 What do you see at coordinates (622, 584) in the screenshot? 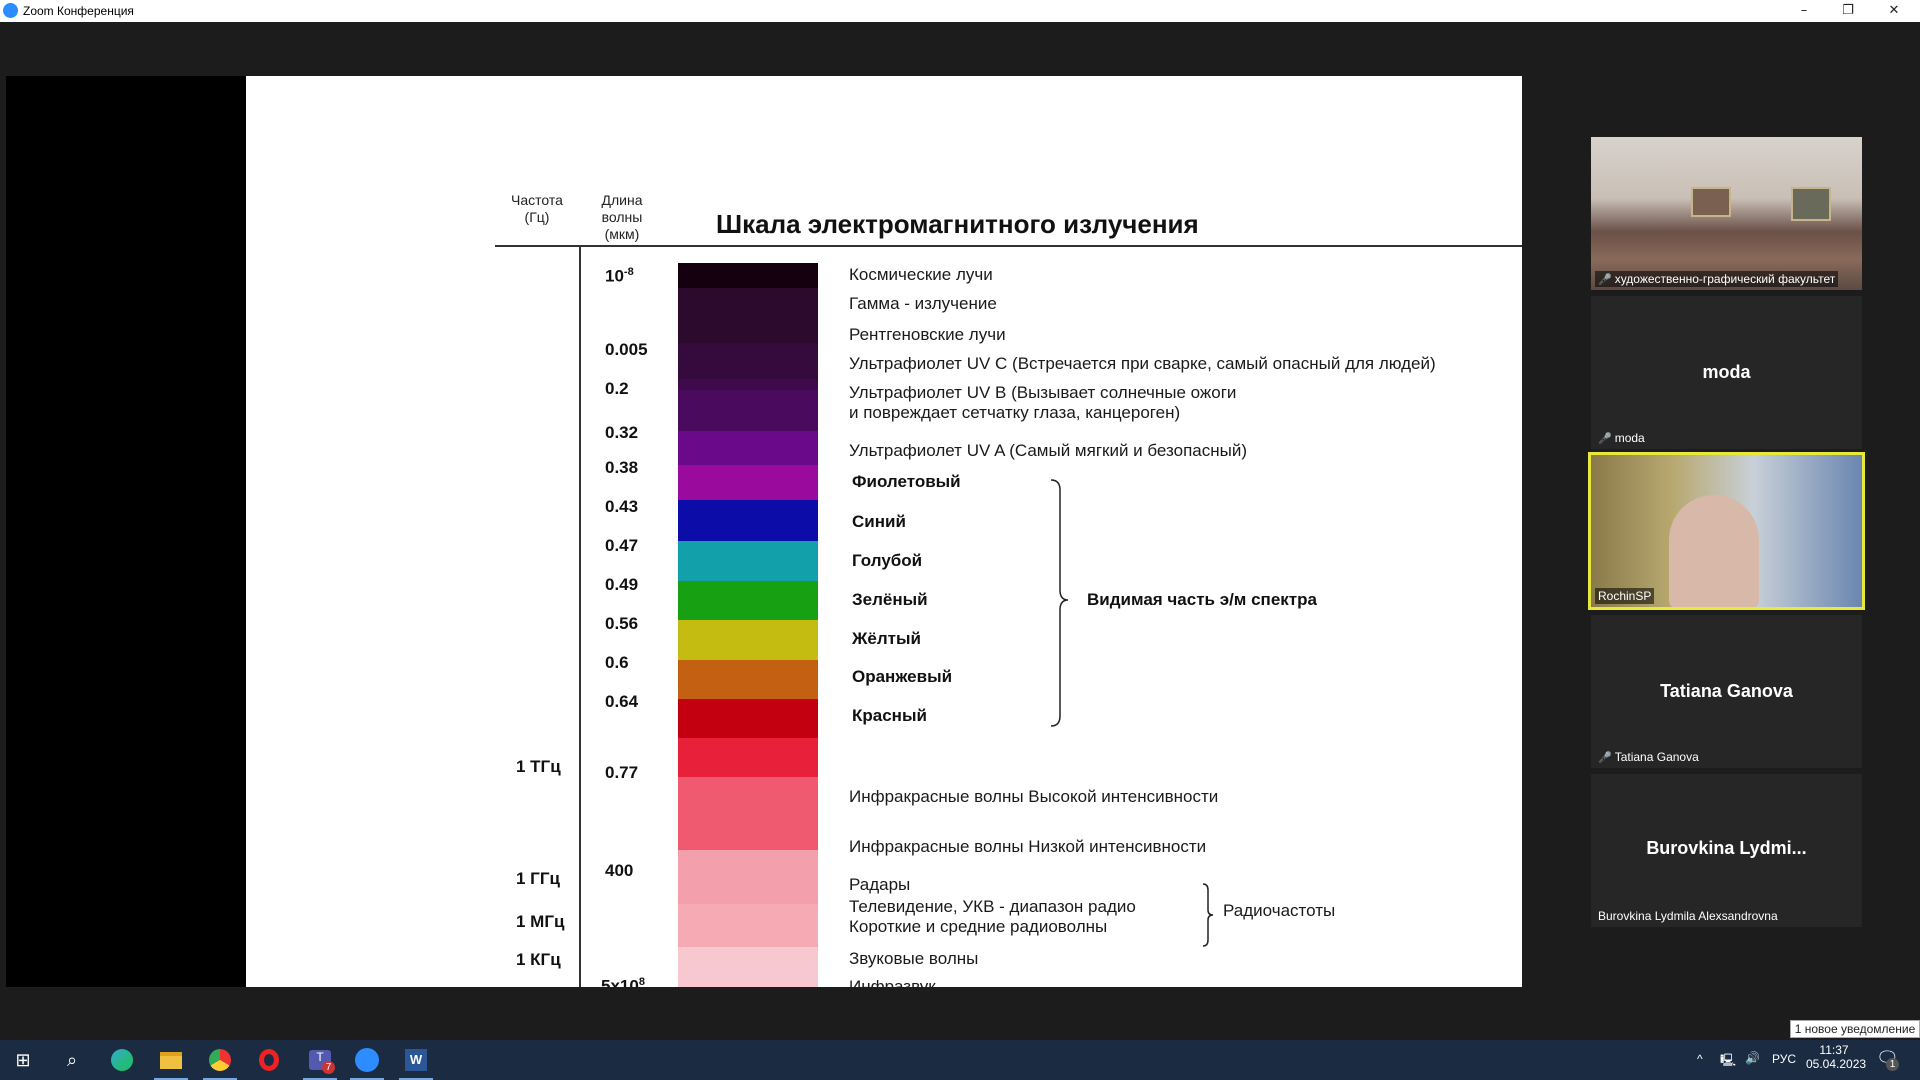
I see `wavelength-label: 0.49` at bounding box center [622, 584].